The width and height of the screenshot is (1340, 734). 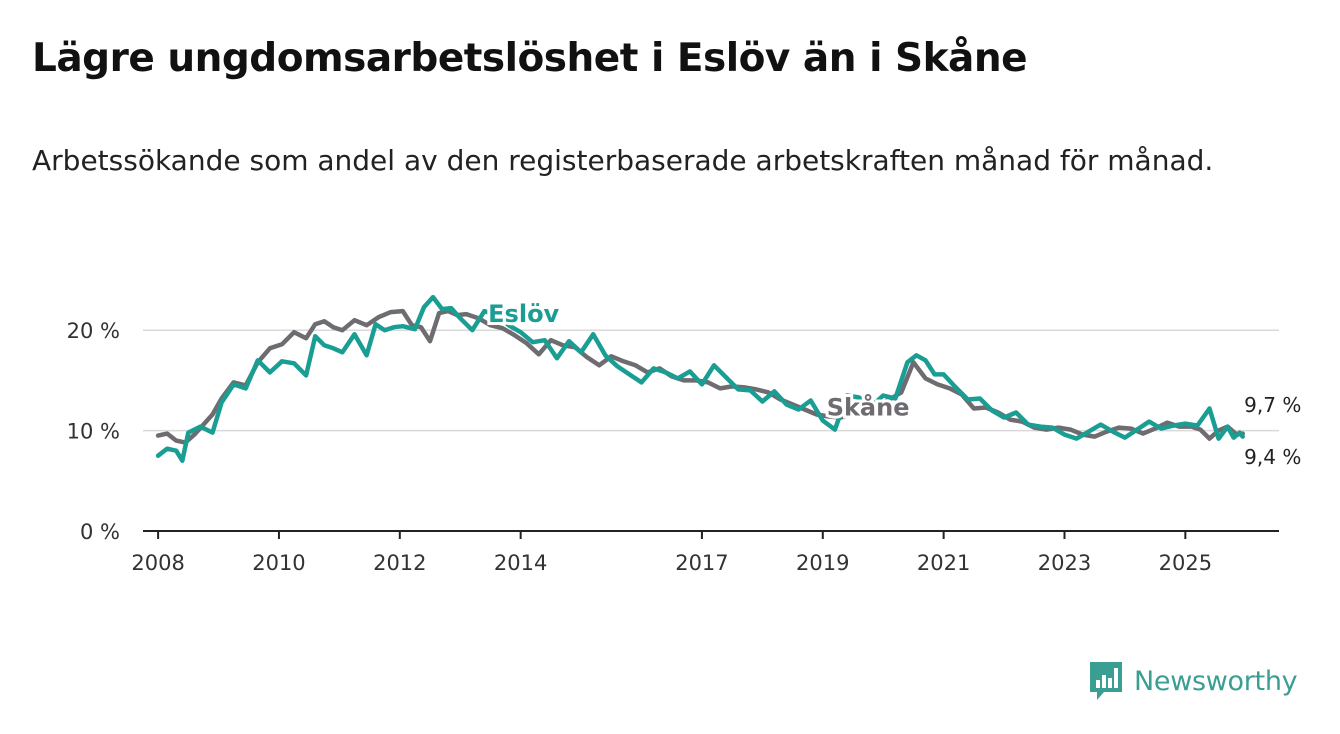 I want to click on x-tick-label: 2010, so click(x=278, y=563).